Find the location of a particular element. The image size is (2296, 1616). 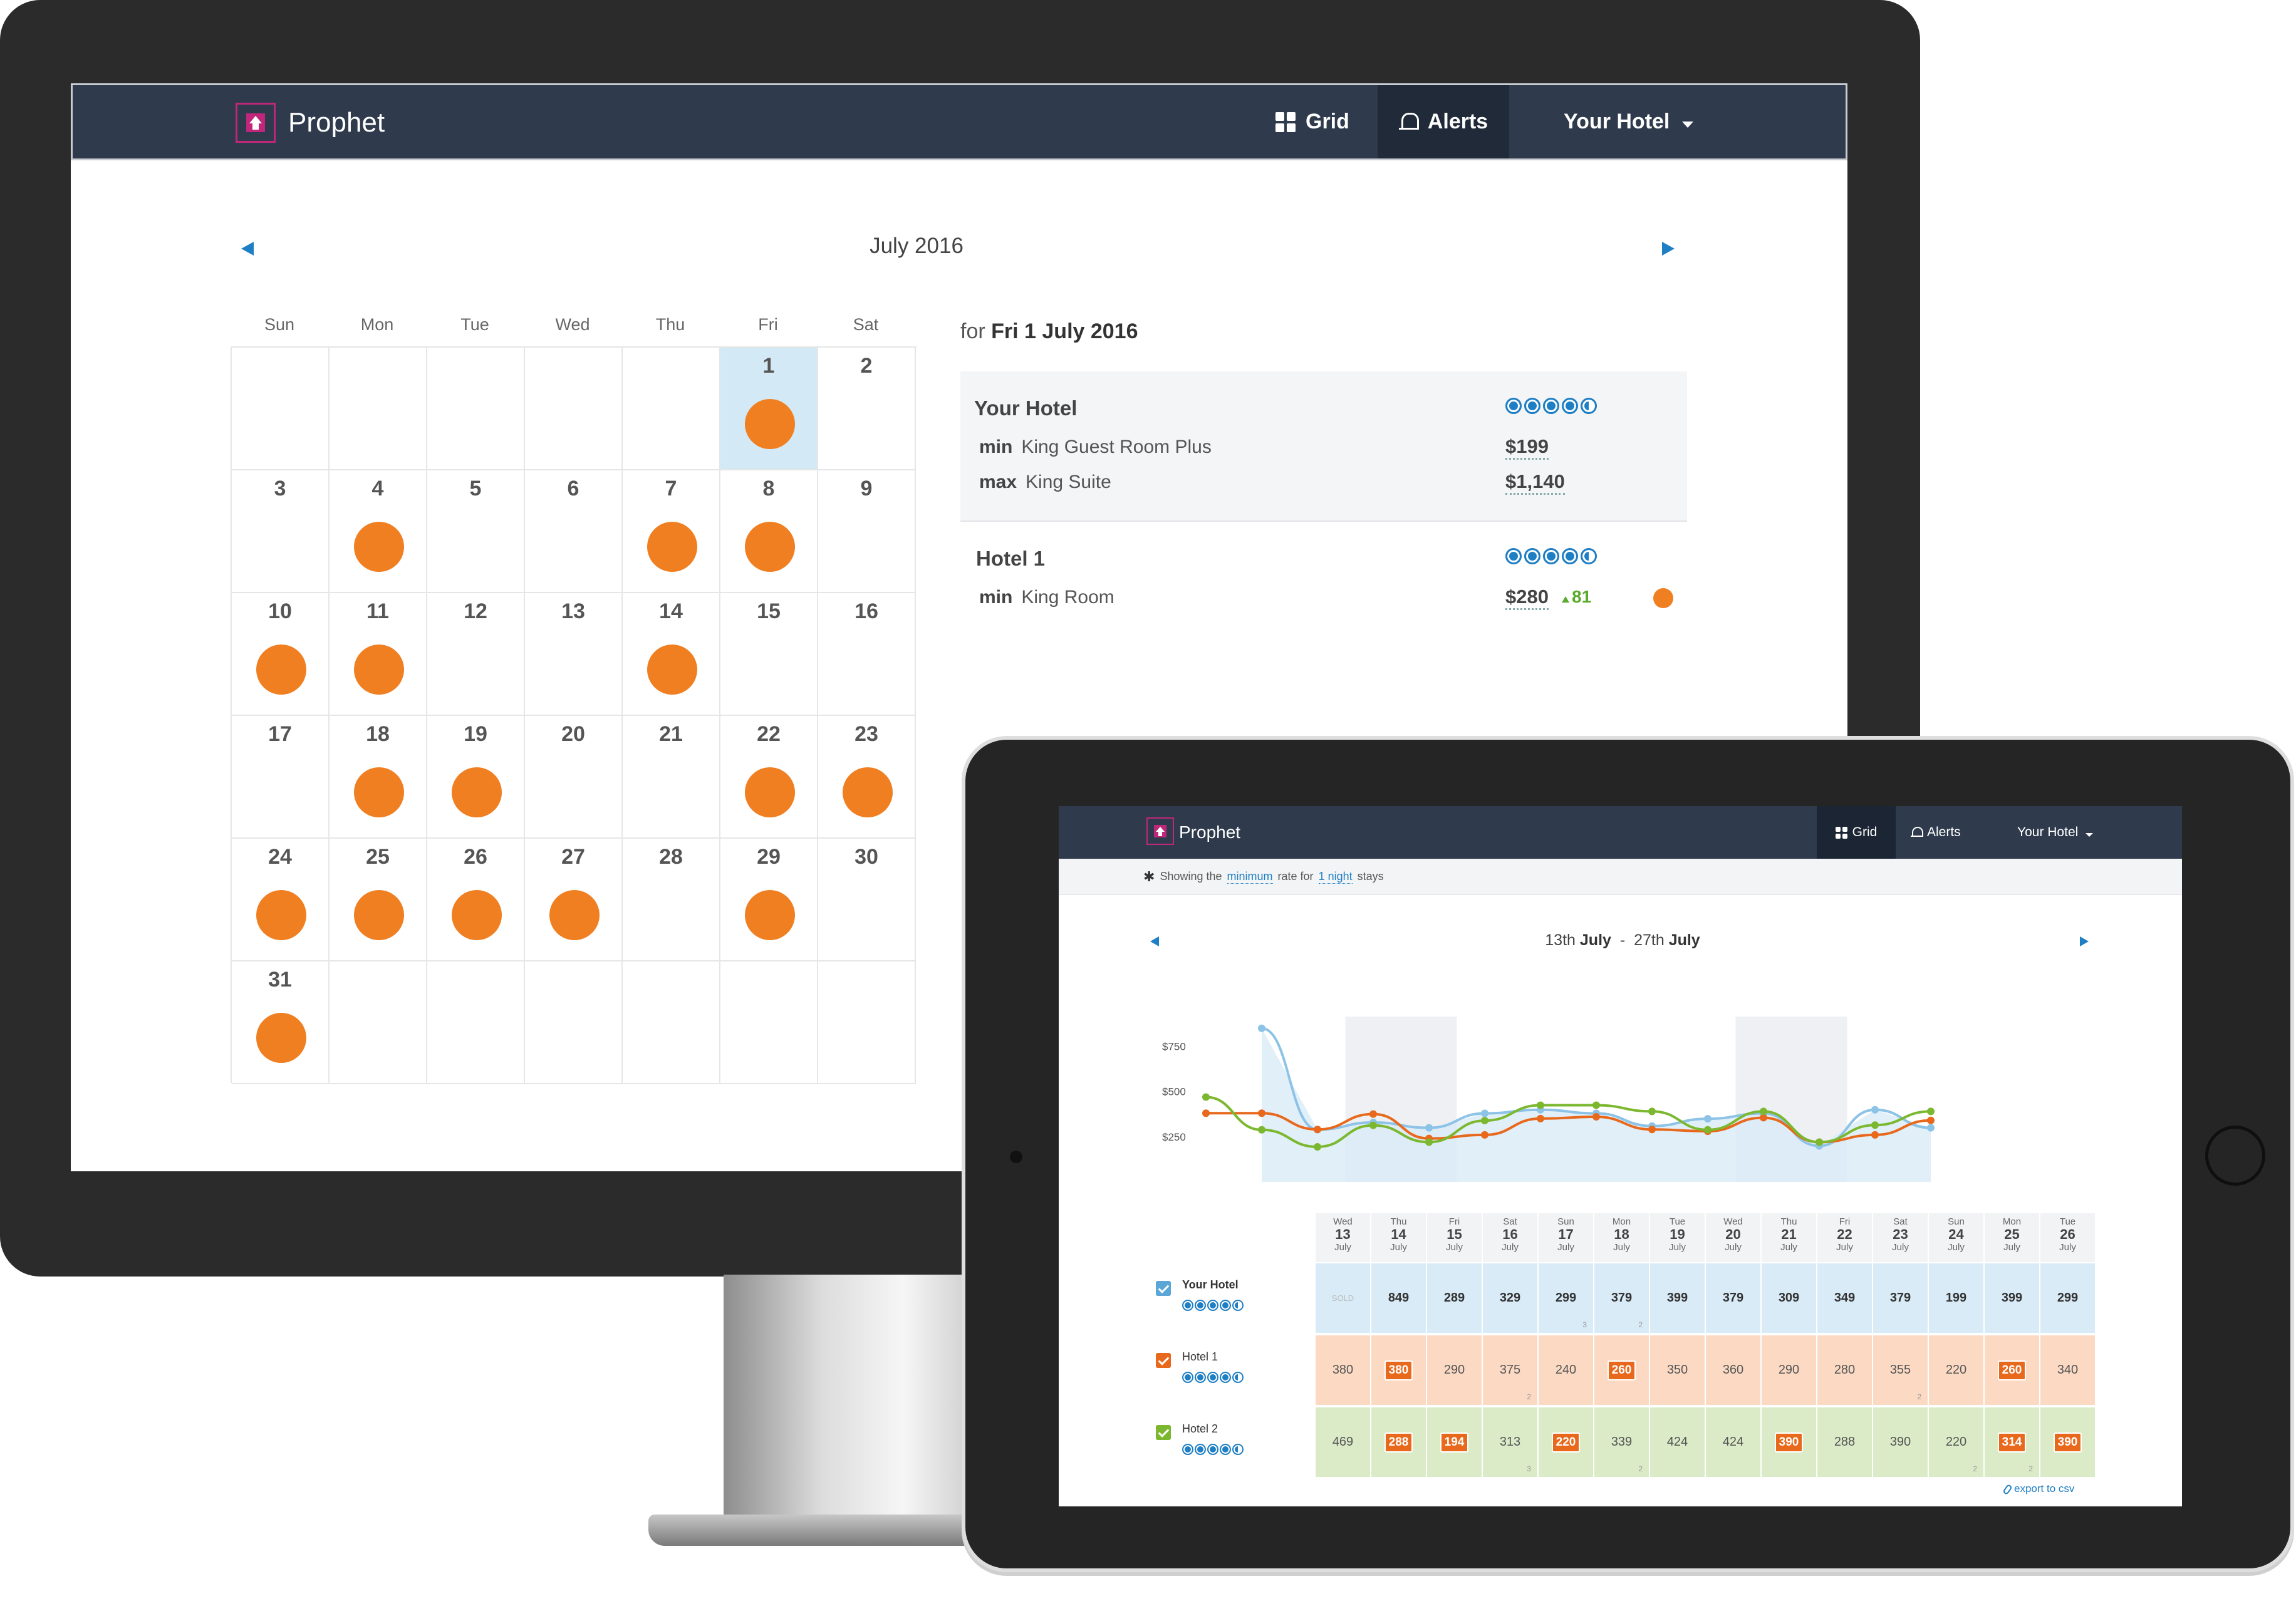

rate-cell: 375 2 is located at coordinates (1511, 1371).